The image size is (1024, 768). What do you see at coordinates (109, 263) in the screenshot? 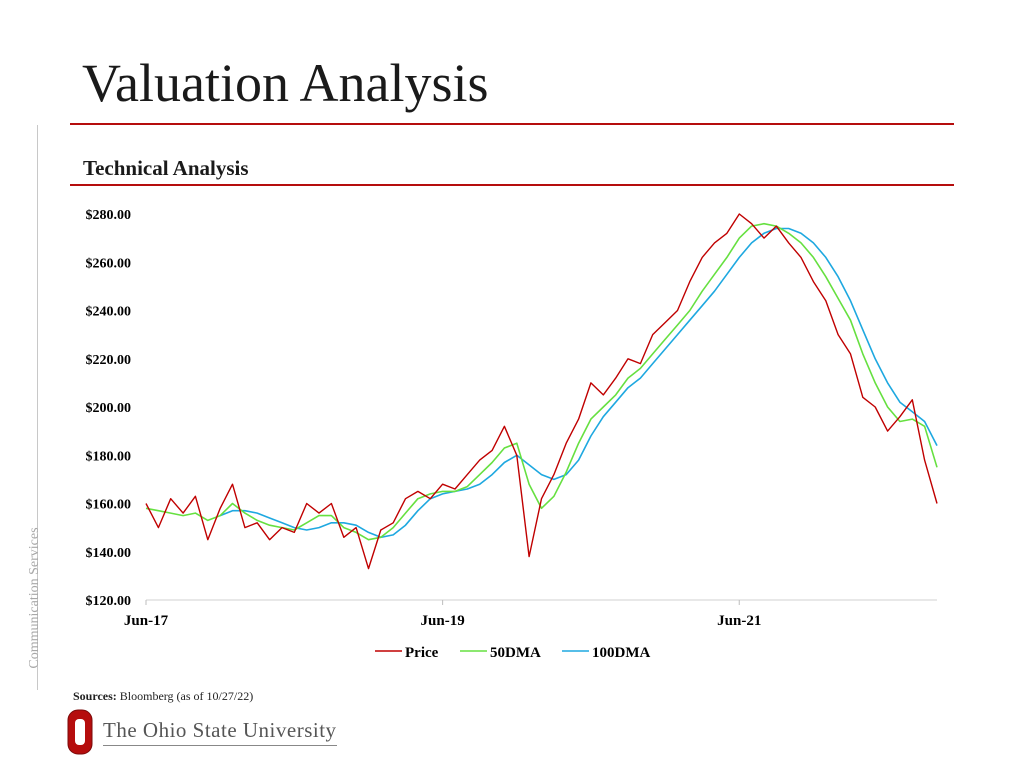
I see `y-tick-label: $260.00` at bounding box center [109, 263].